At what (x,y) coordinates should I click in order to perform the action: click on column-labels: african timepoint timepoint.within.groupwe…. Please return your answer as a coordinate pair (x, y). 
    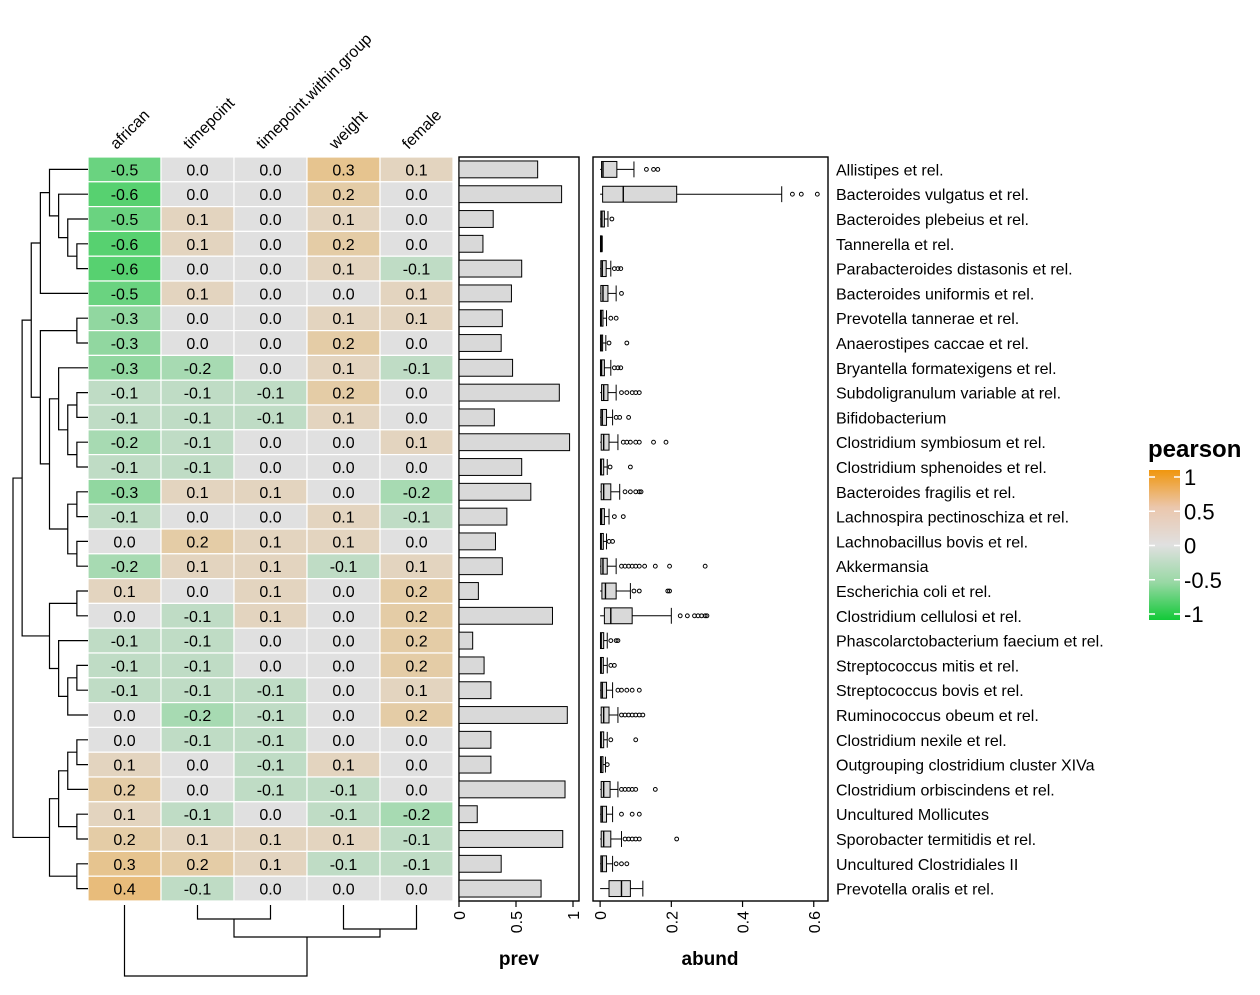
    Looking at the image, I should click on (276, 92).